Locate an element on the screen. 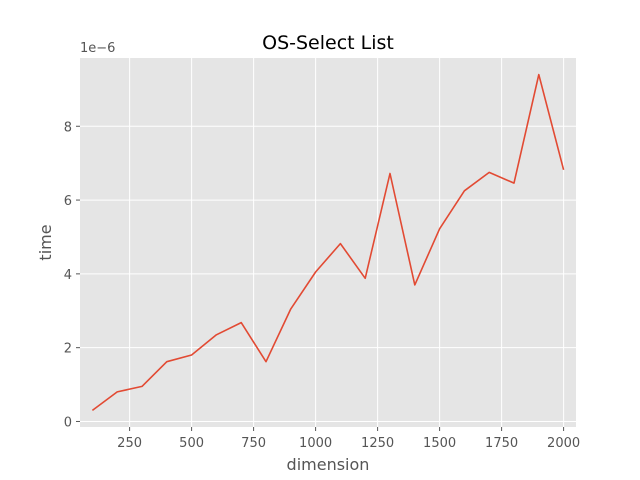  x-tick-label: 250 is located at coordinates (129, 443).